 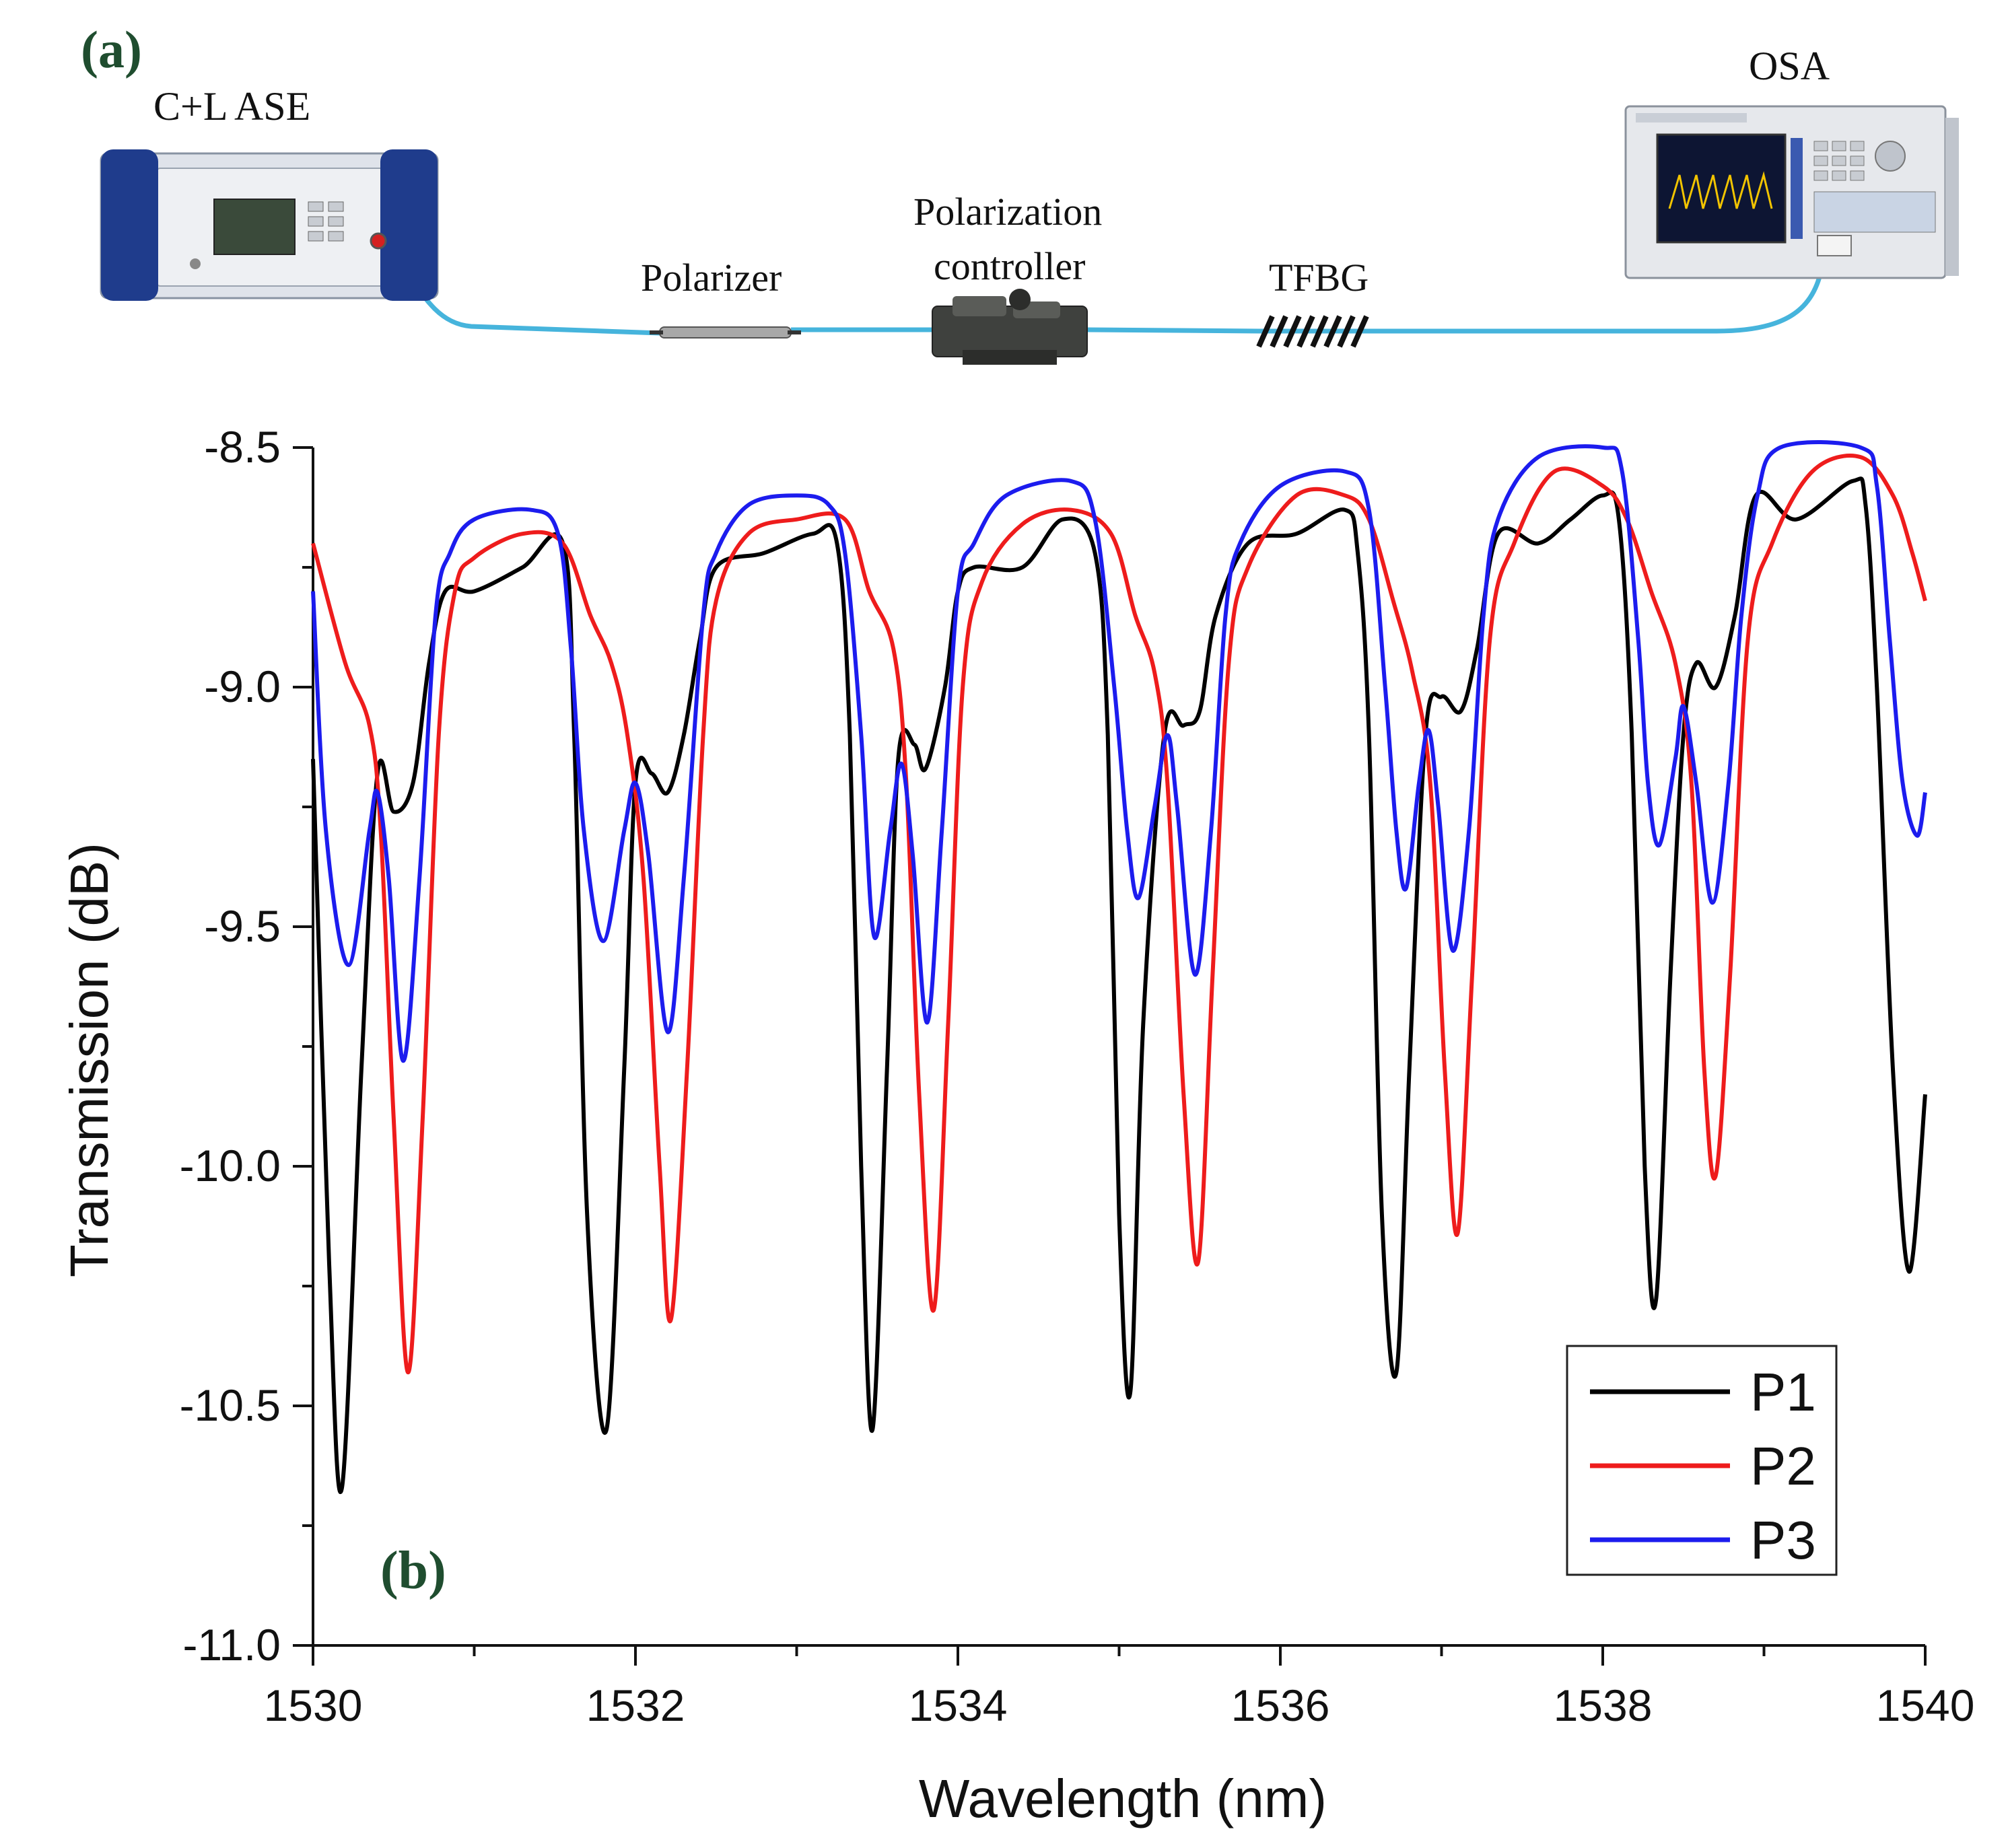 I want to click on ase-source-label: C+L ASE, so click(x=231, y=106).